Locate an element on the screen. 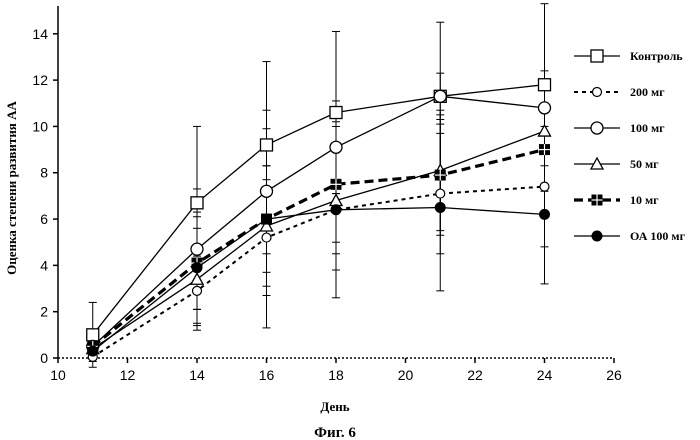 This screenshot has width=700, height=440. figure-caption: Фиг. 6 is located at coordinates (335, 432).